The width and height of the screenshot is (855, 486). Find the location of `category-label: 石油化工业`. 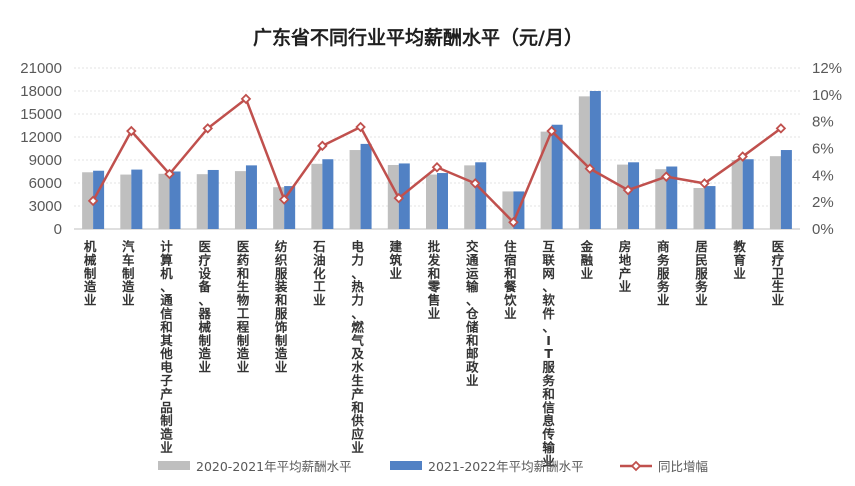

category-label: 石油化工业 is located at coordinates (319, 273).